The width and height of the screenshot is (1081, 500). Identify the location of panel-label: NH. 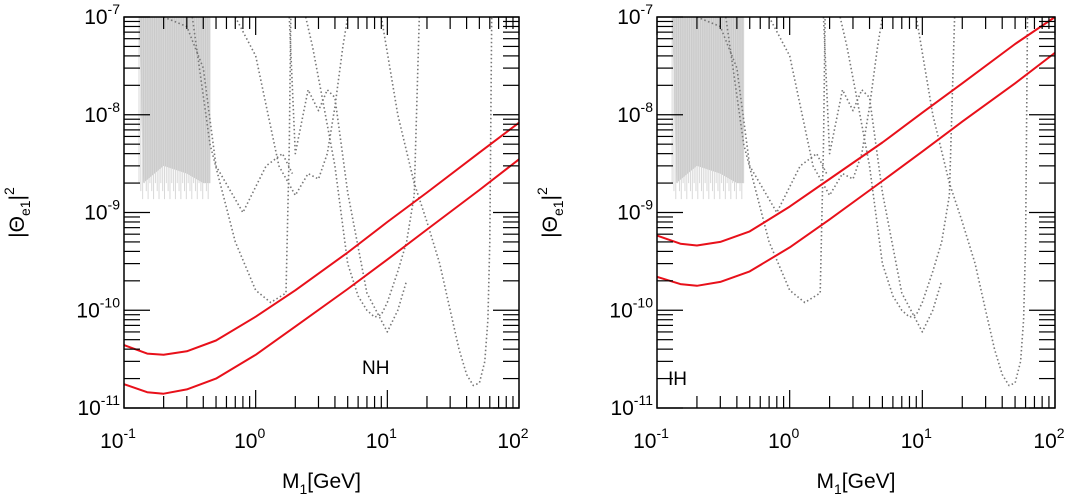
(375, 368).